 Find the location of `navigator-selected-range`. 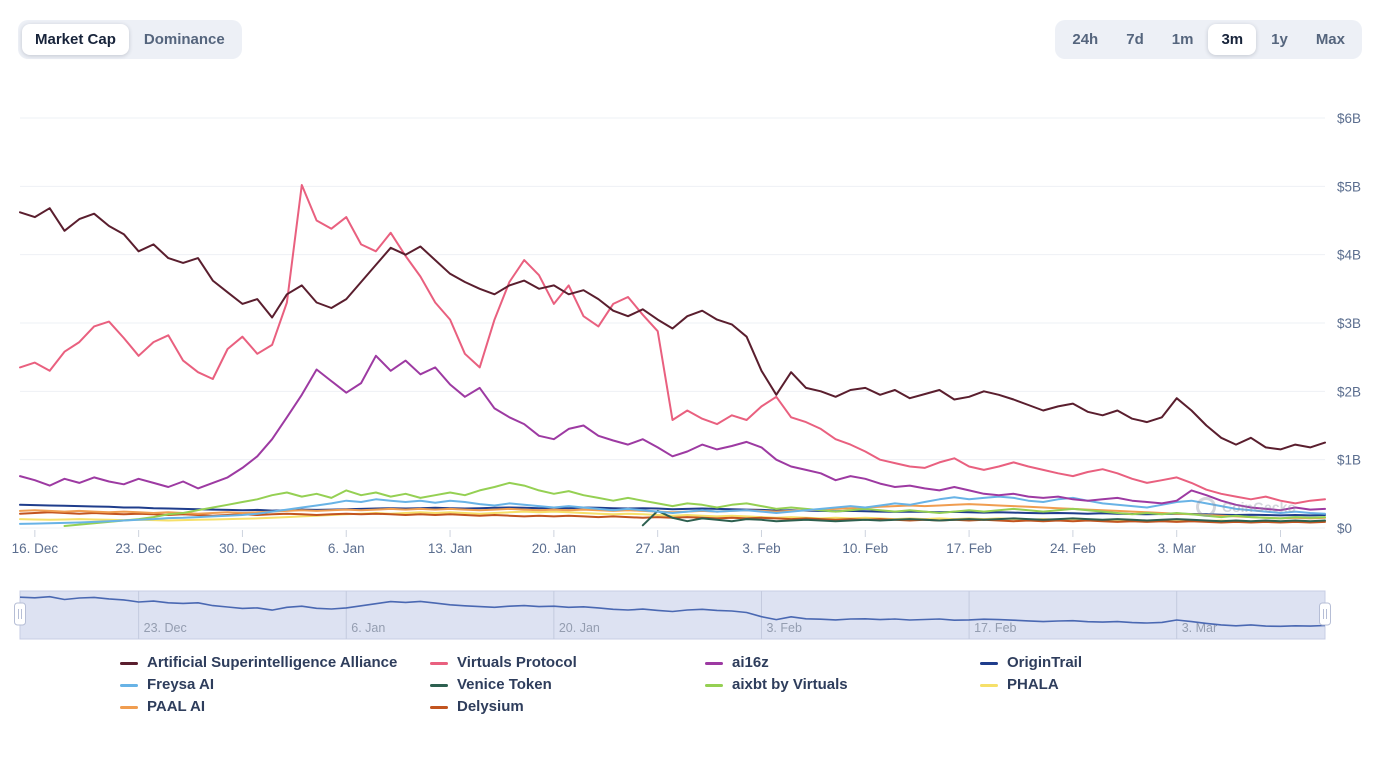

navigator-selected-range is located at coordinates (672, 615).